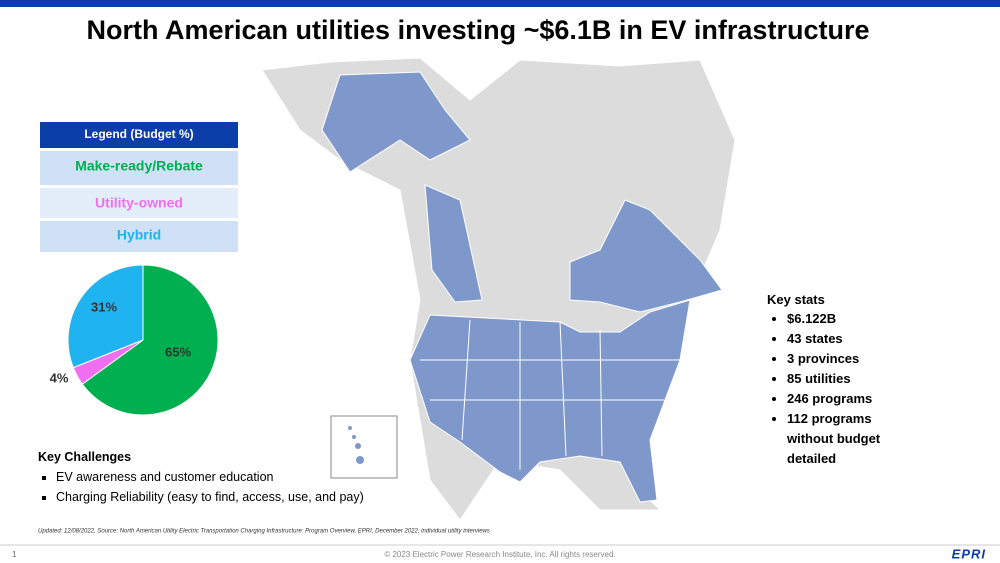 The image size is (1000, 563). What do you see at coordinates (842, 379) in the screenshot?
I see `list-item: 85 utilities` at bounding box center [842, 379].